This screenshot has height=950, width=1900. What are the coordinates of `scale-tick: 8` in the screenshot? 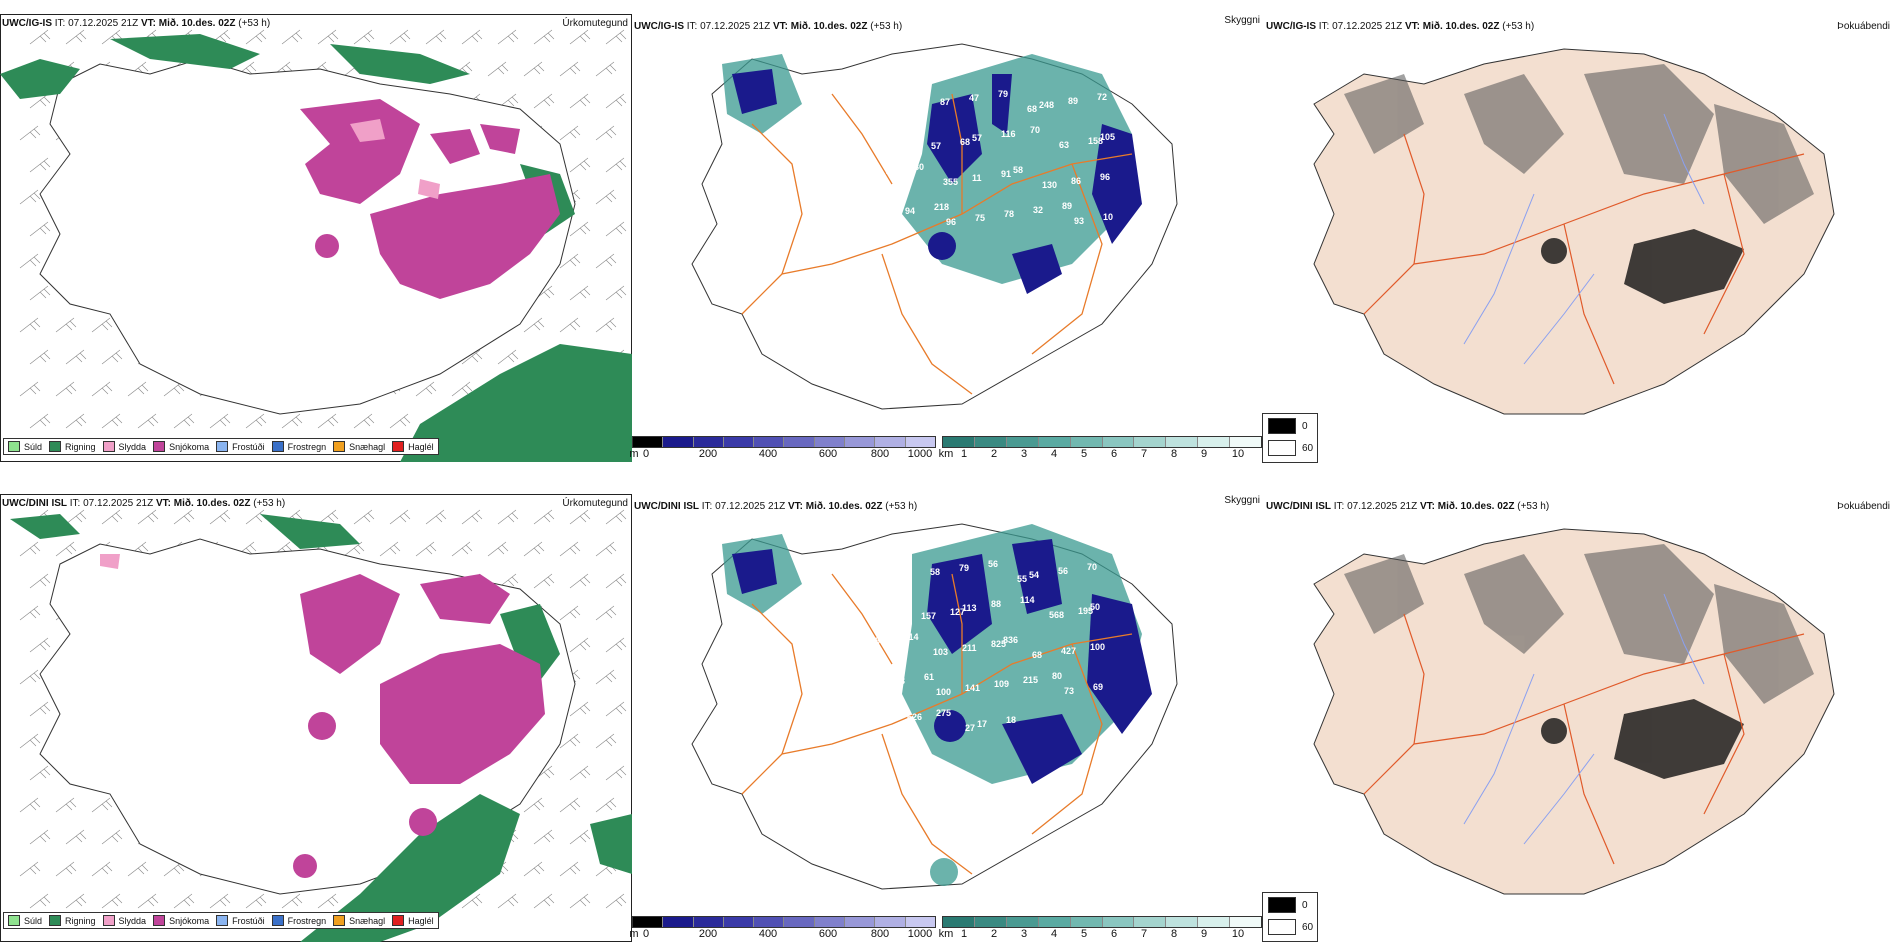 It's located at (1174, 934).